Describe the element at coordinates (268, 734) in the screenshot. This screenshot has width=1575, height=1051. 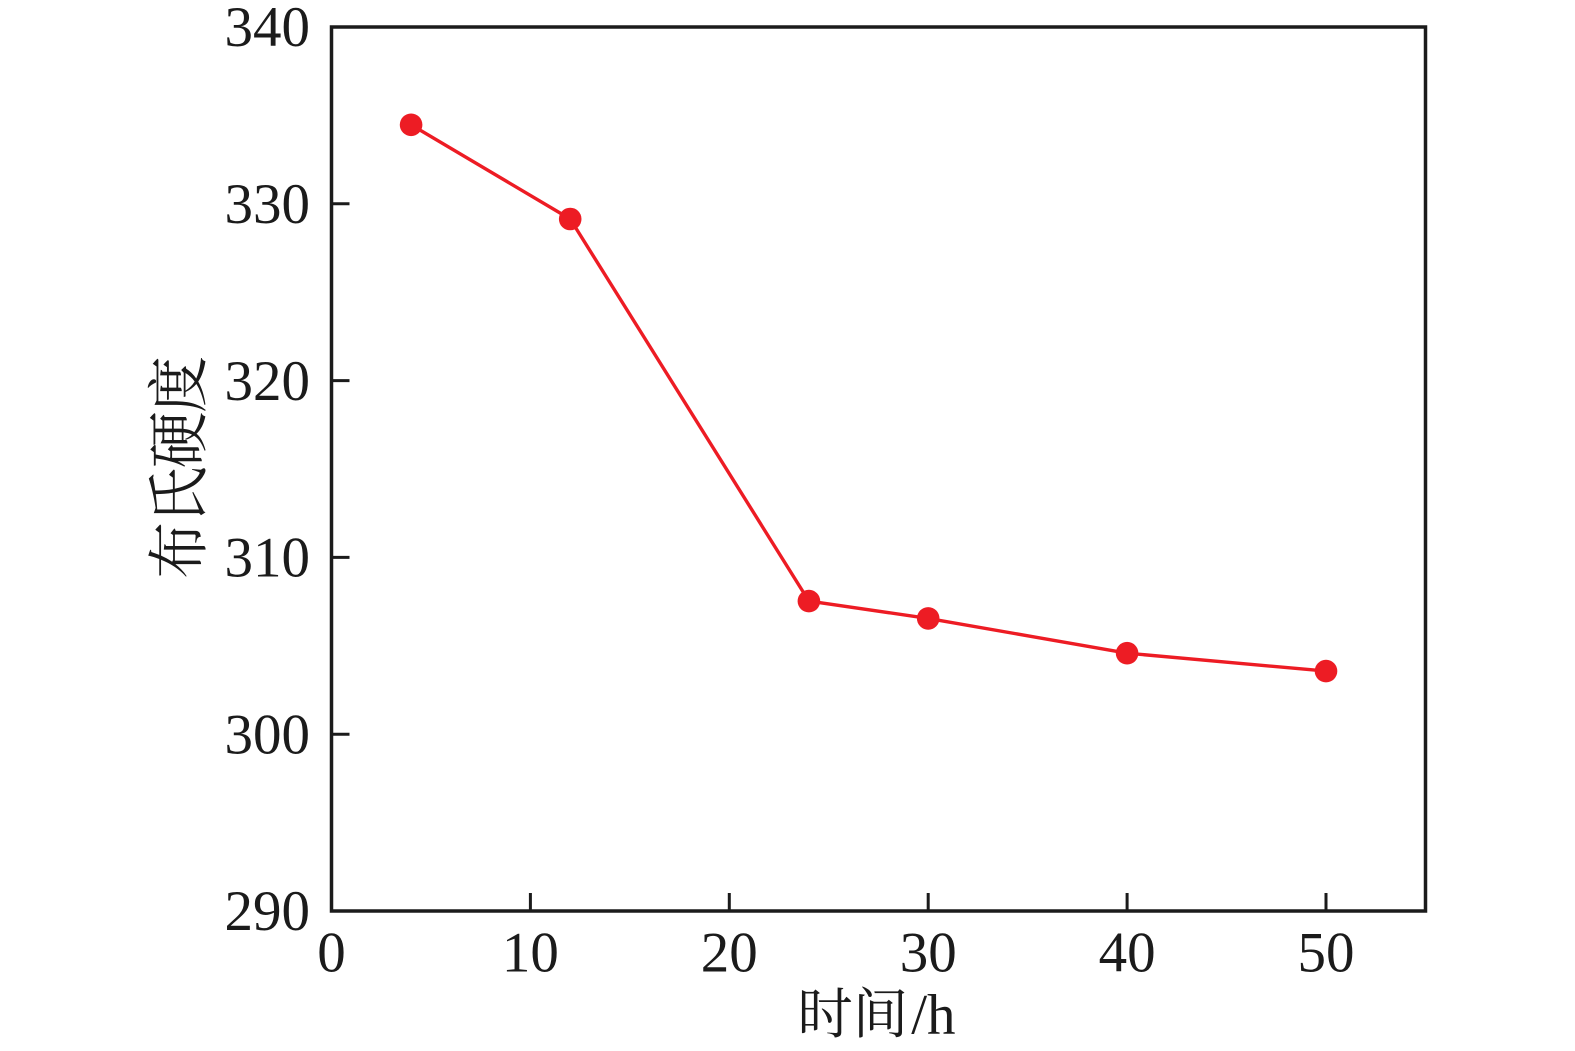
I see `svg-text: 300` at that location.